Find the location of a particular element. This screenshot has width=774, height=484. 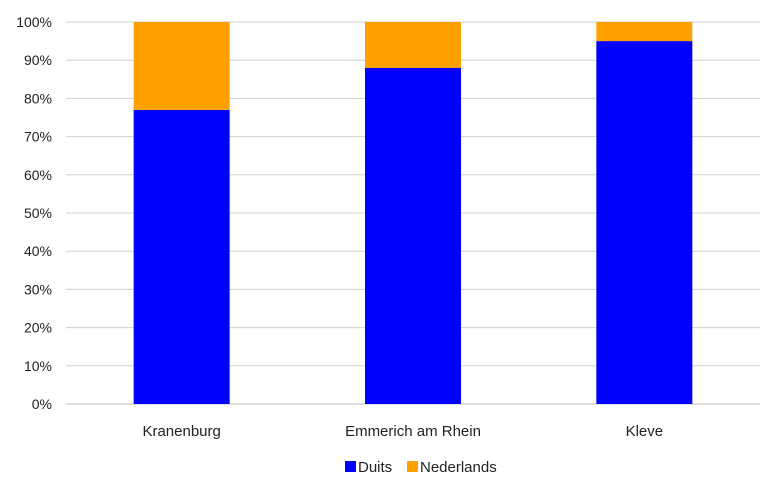

x-axis: Kranenburg Emmerich am Rhein Kleve is located at coordinates (402, 431).